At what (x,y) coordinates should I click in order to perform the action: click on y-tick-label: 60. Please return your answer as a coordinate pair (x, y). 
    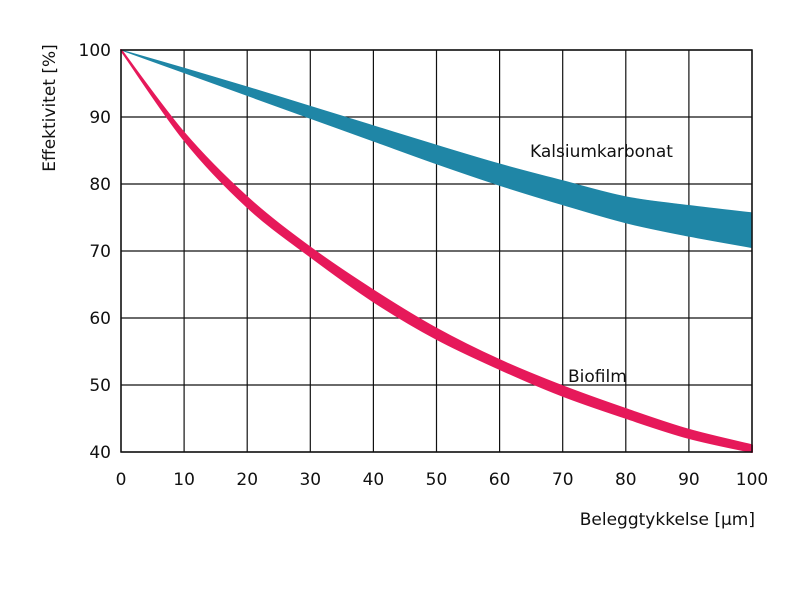
    Looking at the image, I should click on (100, 319).